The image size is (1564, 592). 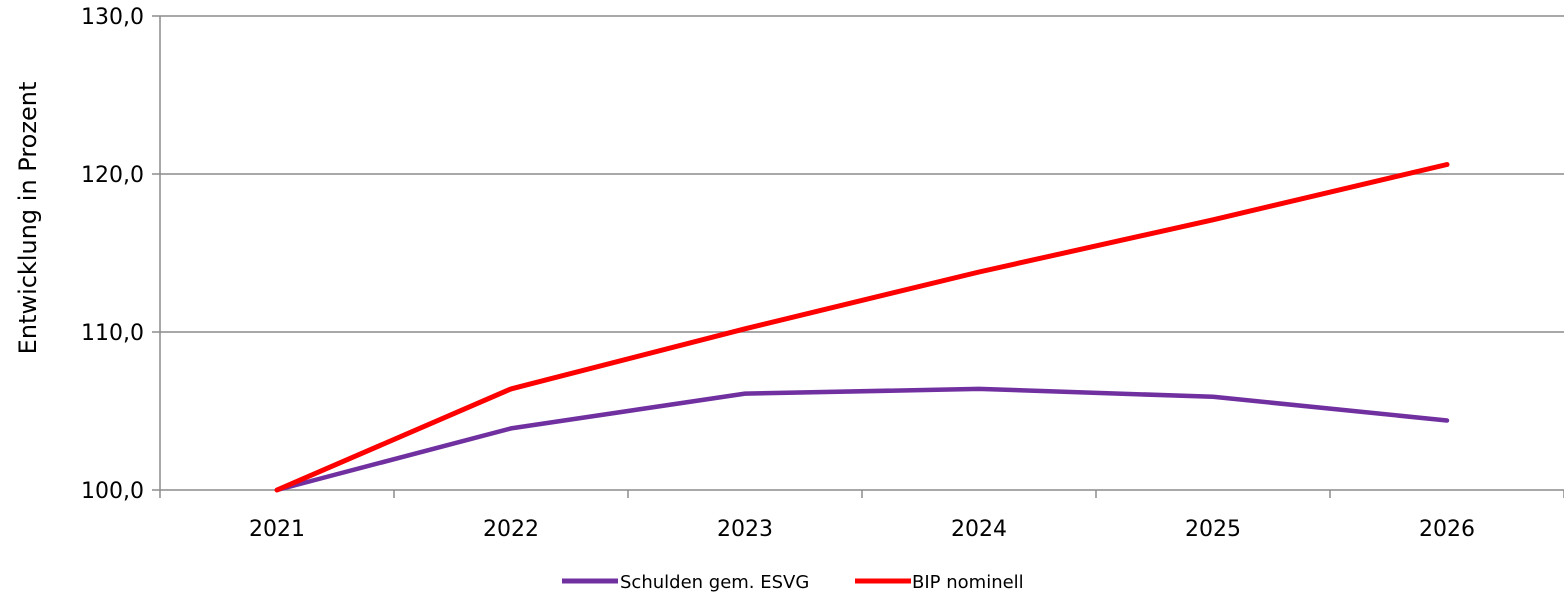 What do you see at coordinates (1213, 529) in the screenshot?
I see `x-tick-label: 2025` at bounding box center [1213, 529].